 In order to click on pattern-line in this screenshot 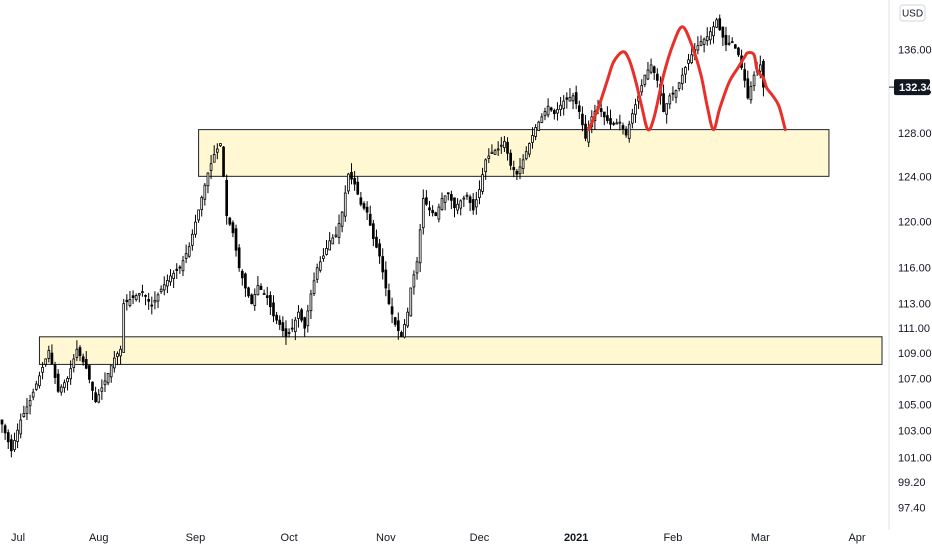, I will do `click(687, 78)`.